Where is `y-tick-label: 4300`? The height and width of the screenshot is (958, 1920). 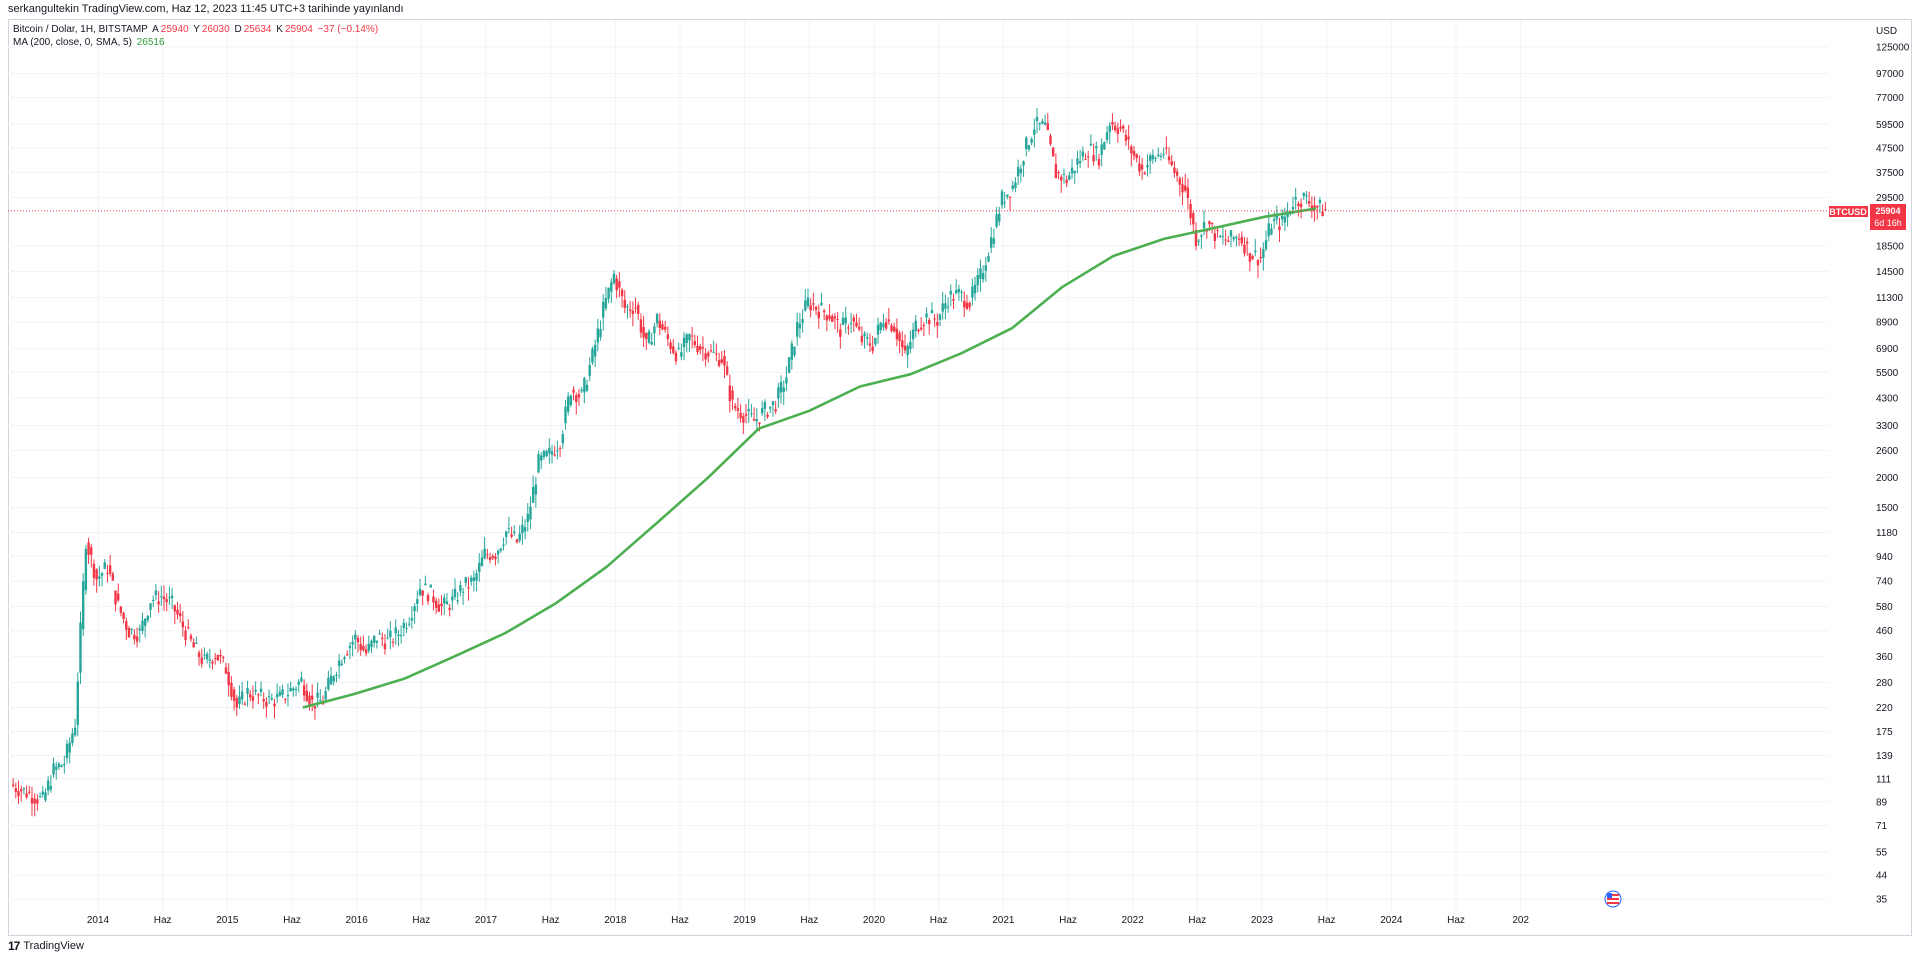
y-tick-label: 4300 is located at coordinates (1887, 398).